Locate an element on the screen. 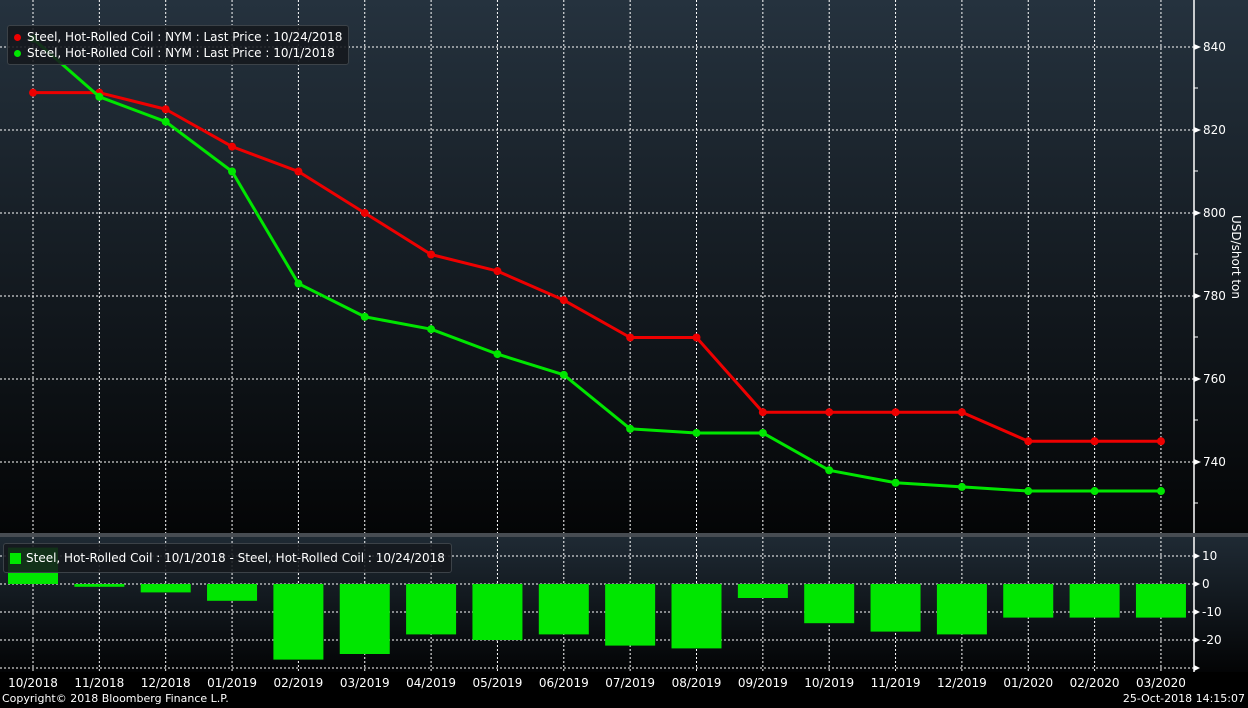 The height and width of the screenshot is (708, 1248). y-tick-label: 760 is located at coordinates (1214, 379).